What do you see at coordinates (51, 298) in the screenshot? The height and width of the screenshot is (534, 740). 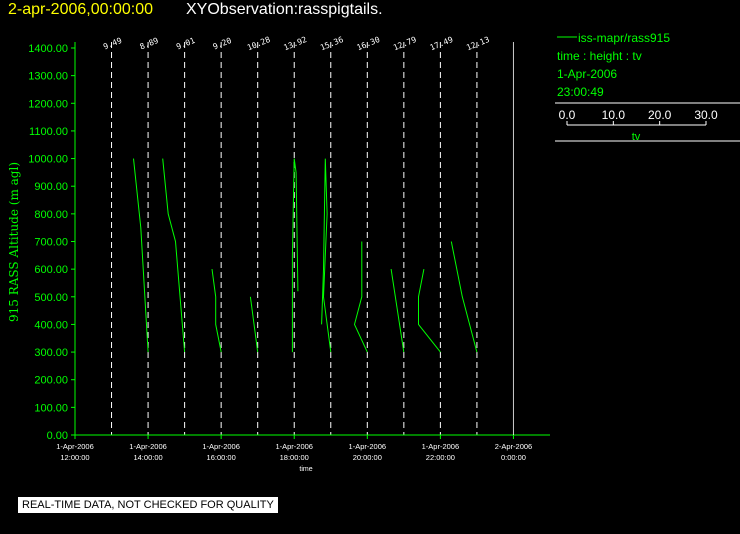 I see `y-tick-label: 500.00` at bounding box center [51, 298].